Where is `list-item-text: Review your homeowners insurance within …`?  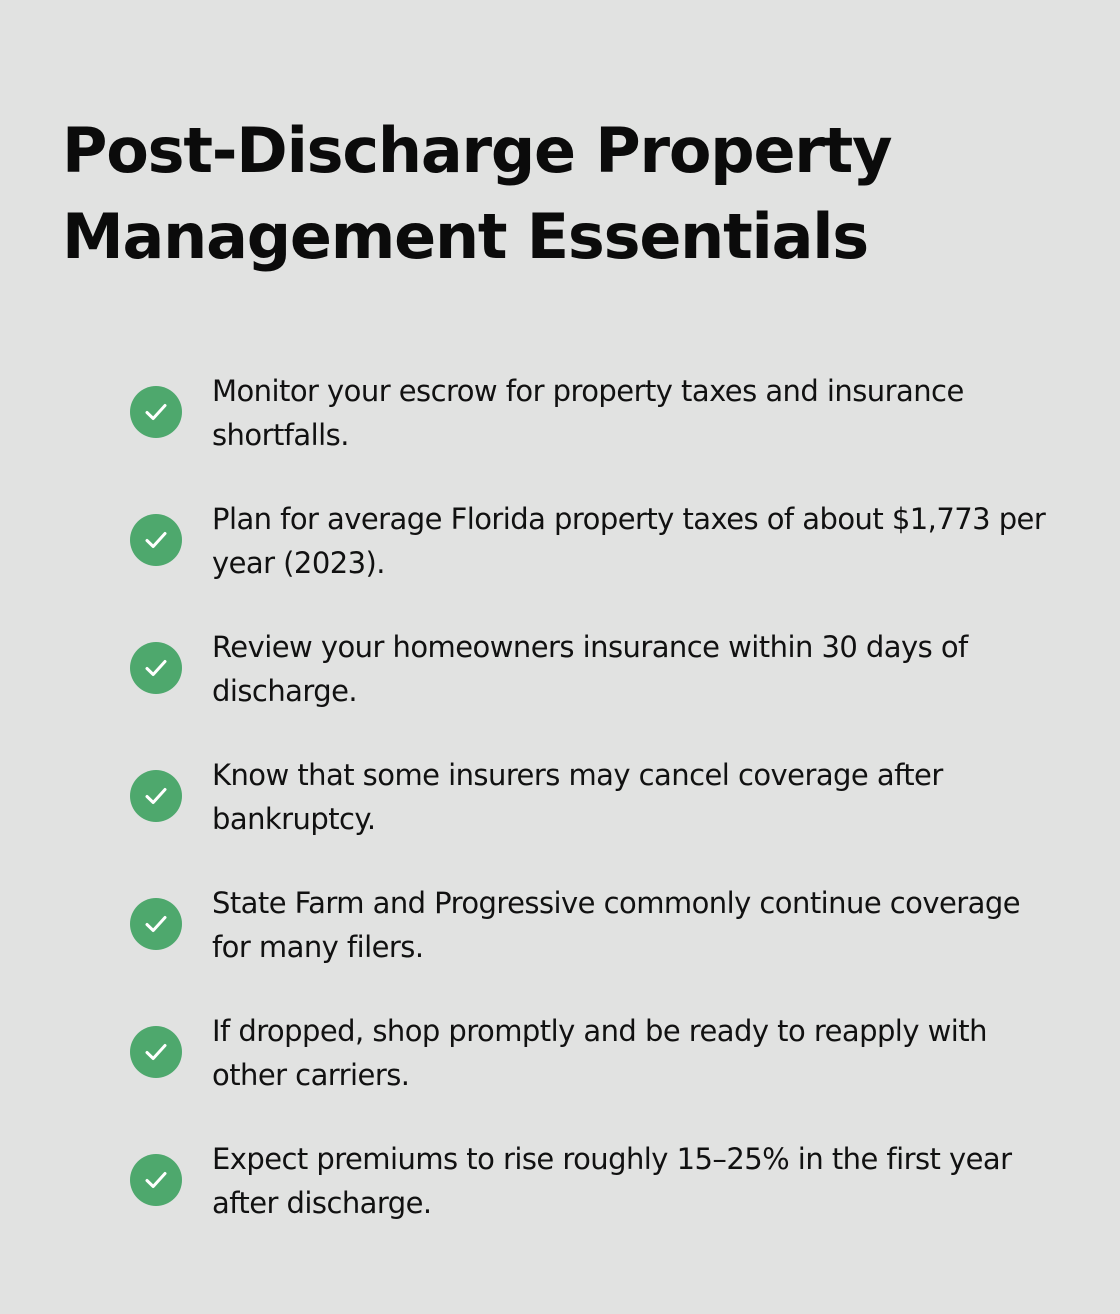 list-item-text: Review your homeowners insurance within … is located at coordinates (590, 669).